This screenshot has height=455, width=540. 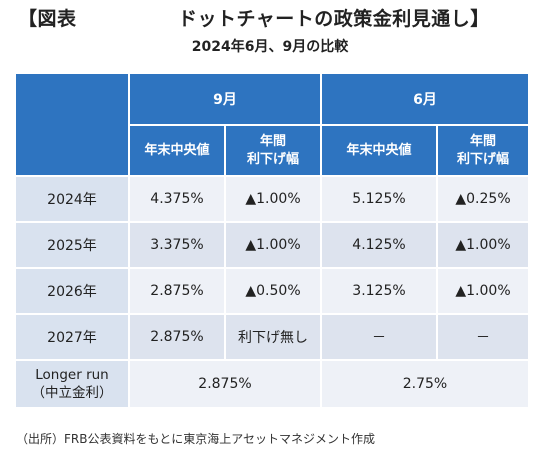 I want to click on cell-jun-median: 5.125%, so click(x=379, y=199).